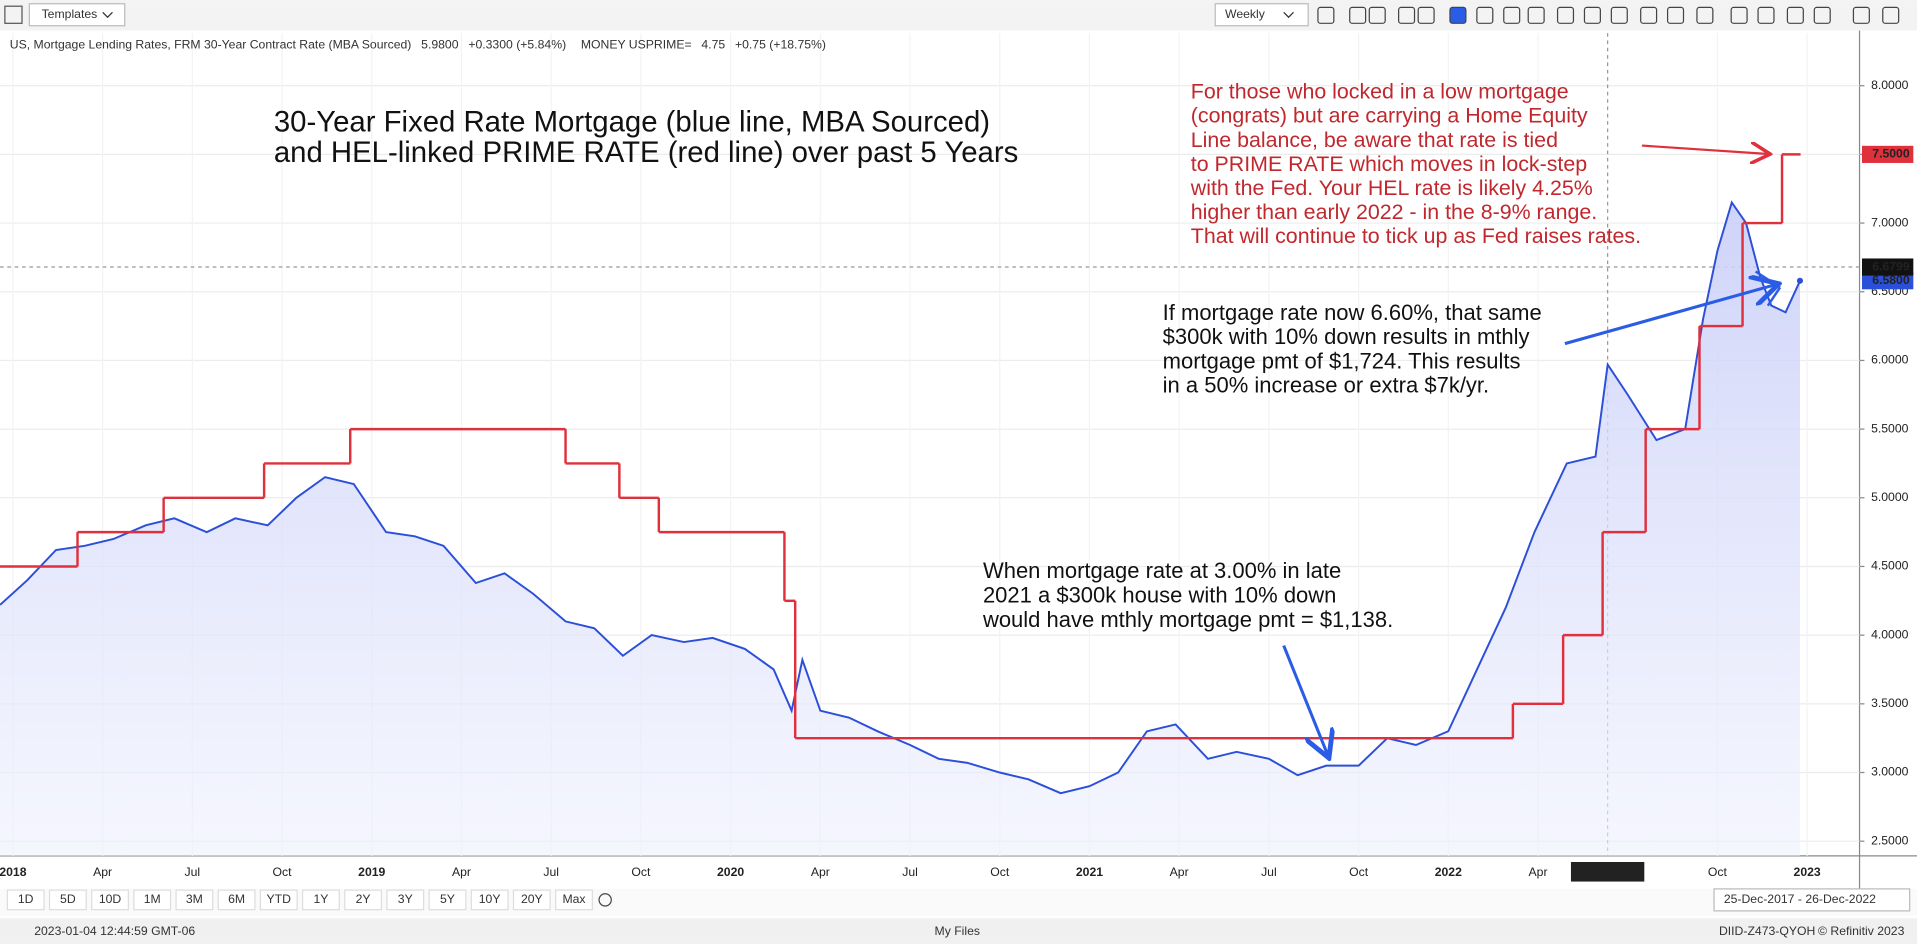  Describe the element at coordinates (1374, 140) in the screenshot. I see `annotation-line: Line balance, be aware that rate is tied` at that location.